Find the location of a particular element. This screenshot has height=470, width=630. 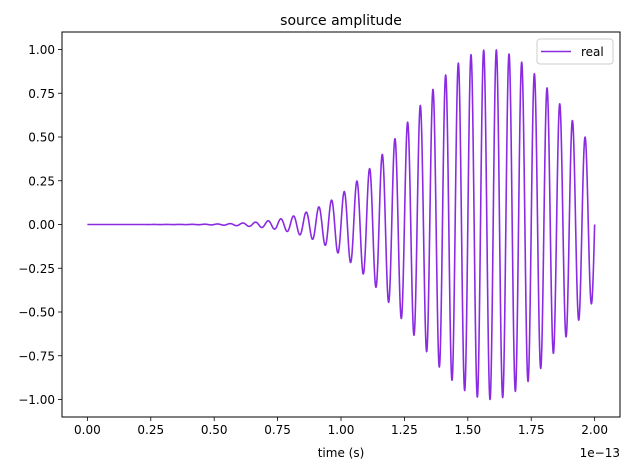

x-axis-label: time (s) is located at coordinates (341, 453).